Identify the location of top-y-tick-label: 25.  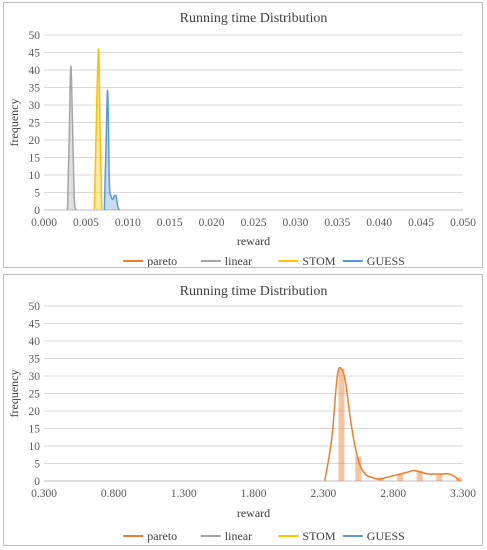
(35, 124).